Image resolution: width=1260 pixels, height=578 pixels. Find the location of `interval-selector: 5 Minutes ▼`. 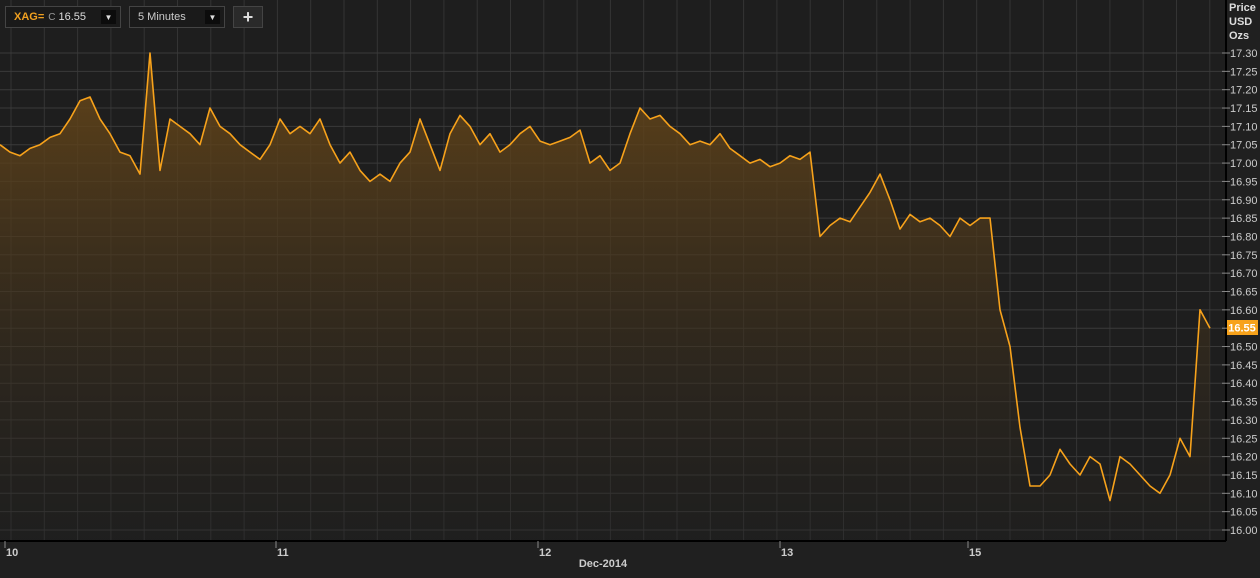

interval-selector: 5 Minutes ▼ is located at coordinates (177, 17).